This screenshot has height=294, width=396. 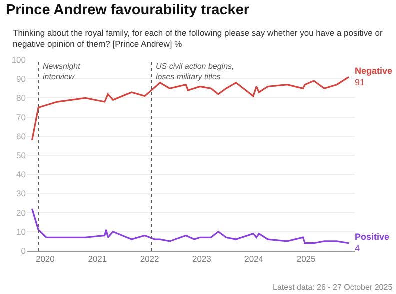 I want to click on y-tick-label: 60, so click(x=21, y=136).